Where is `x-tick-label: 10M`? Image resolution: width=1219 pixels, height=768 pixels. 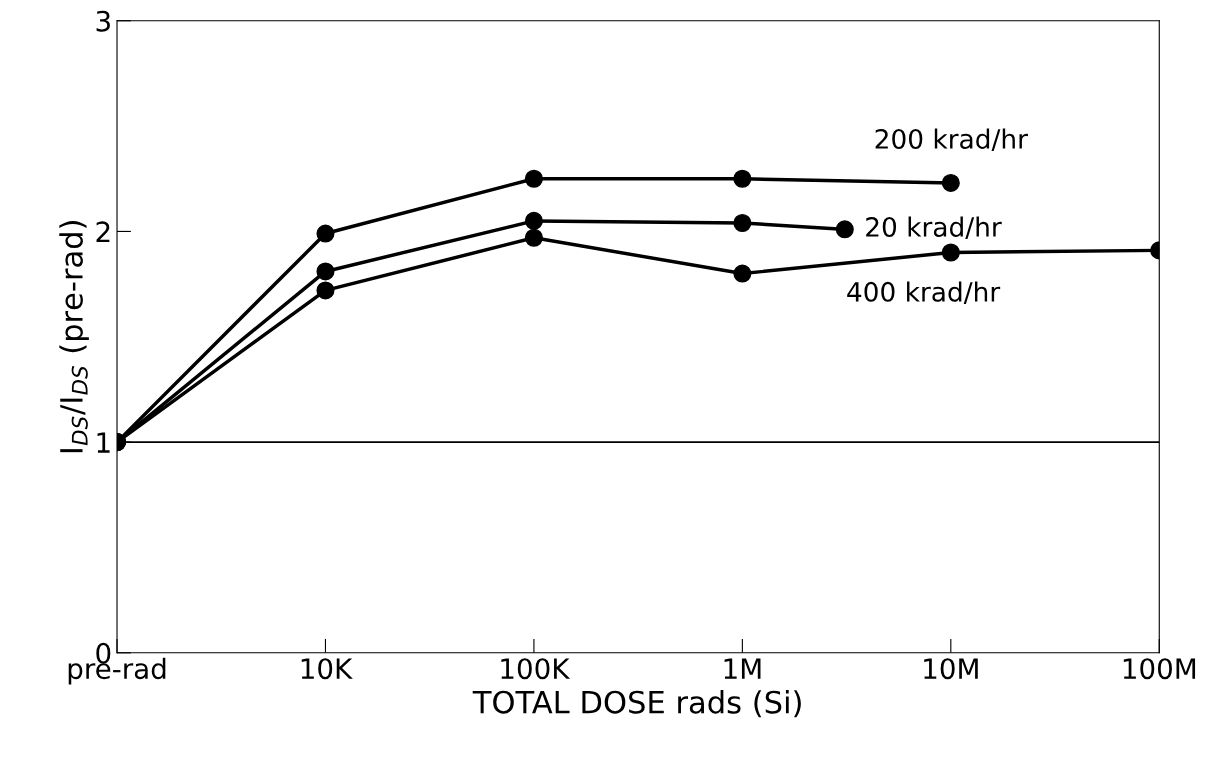 x-tick-label: 10M is located at coordinates (951, 669).